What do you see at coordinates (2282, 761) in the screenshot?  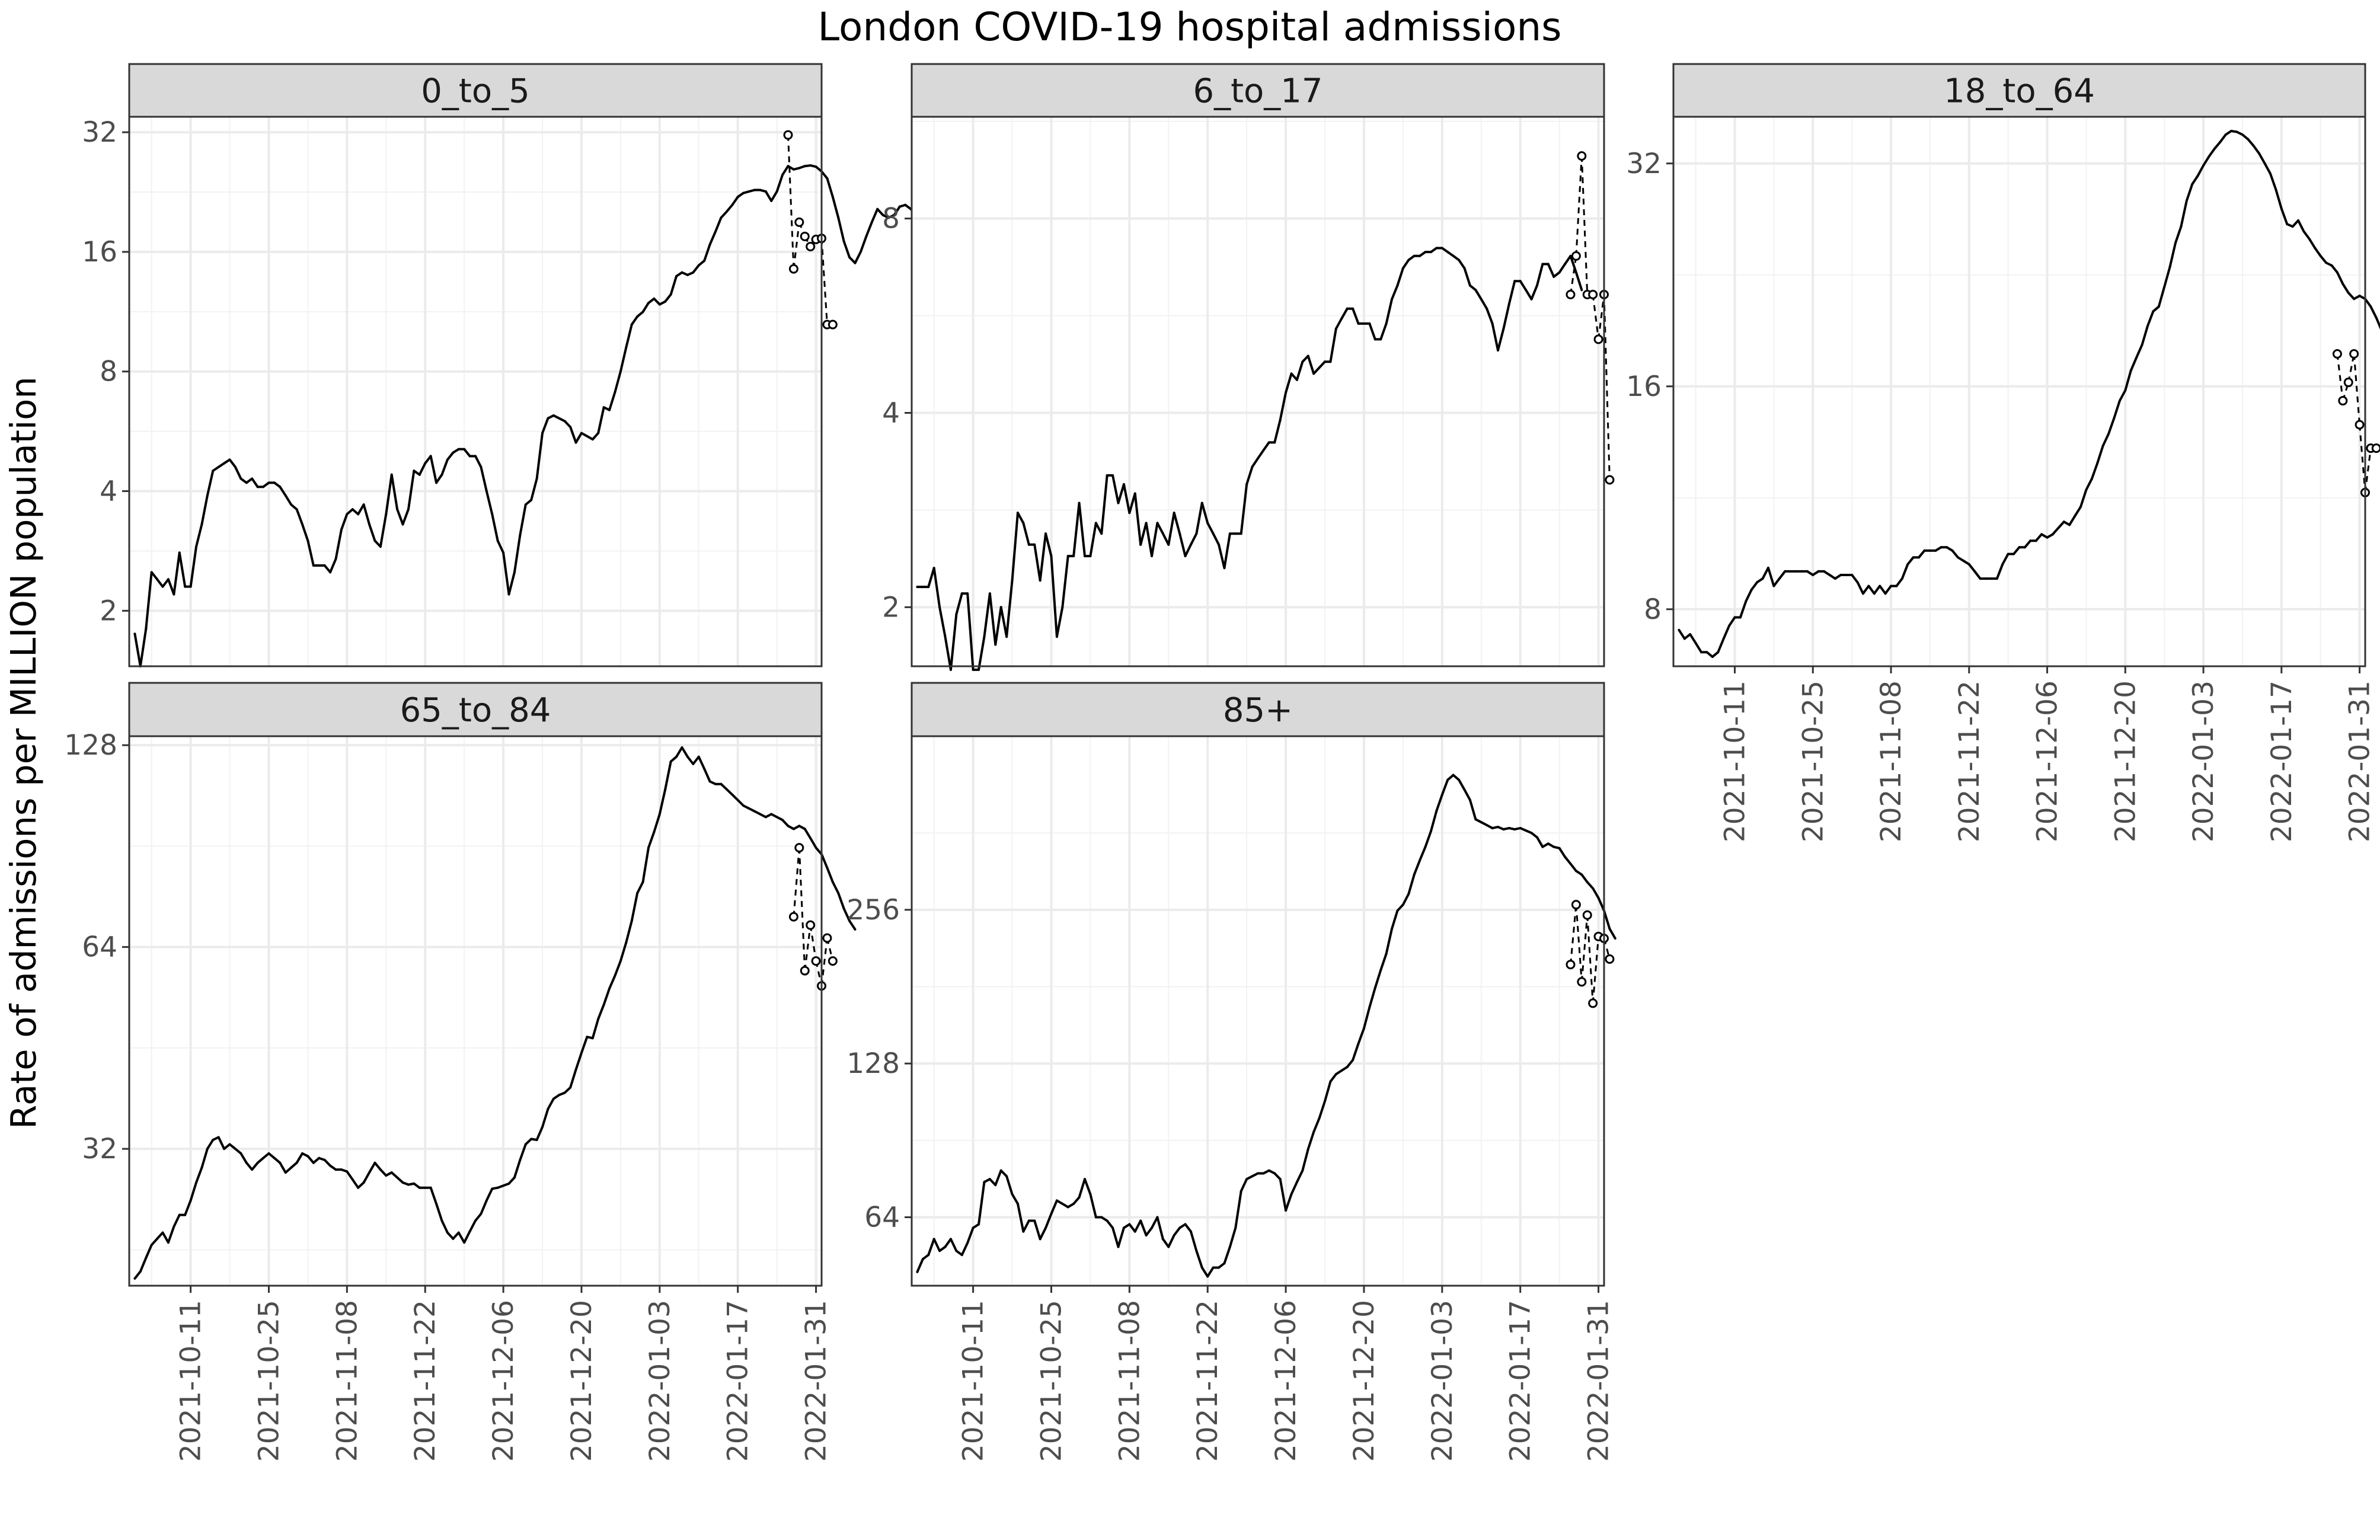 I see `x-tick-label: 2022-01-17` at bounding box center [2282, 761].